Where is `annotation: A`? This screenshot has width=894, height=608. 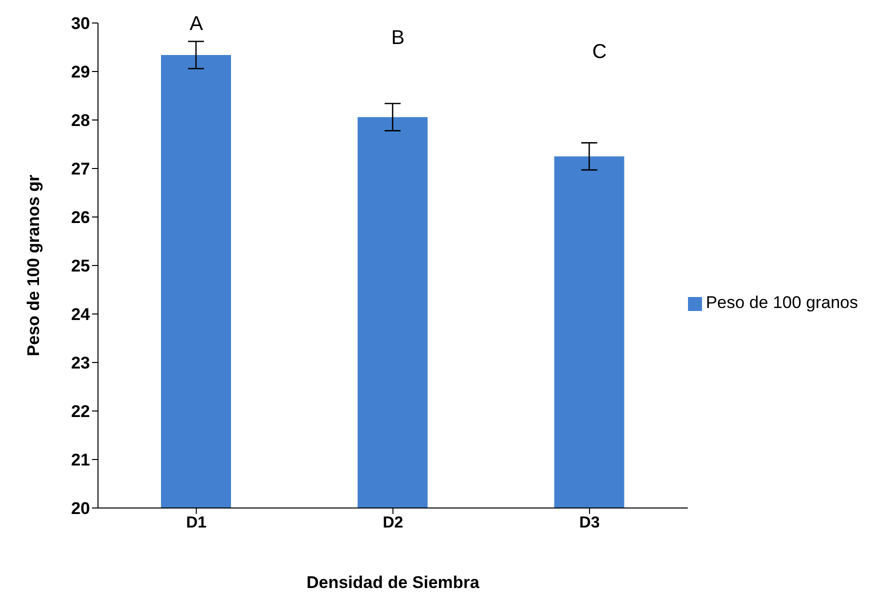
annotation: A is located at coordinates (197, 24).